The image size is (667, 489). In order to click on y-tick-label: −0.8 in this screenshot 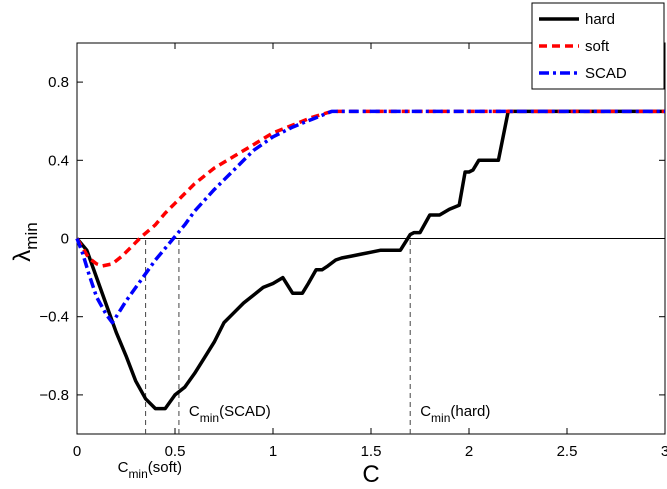, I will do `click(54, 395)`.